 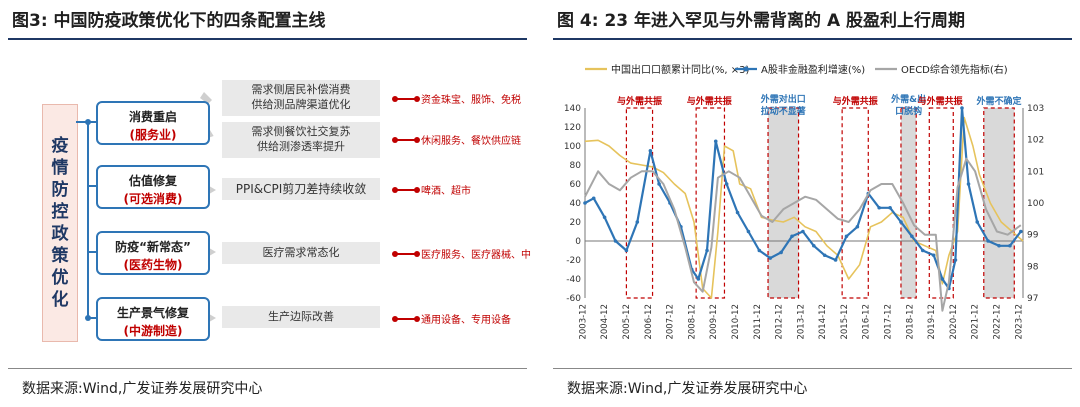 I want to click on category-epidemic-new-normal: 防疫“新常态” (医药生物), so click(x=153, y=253).